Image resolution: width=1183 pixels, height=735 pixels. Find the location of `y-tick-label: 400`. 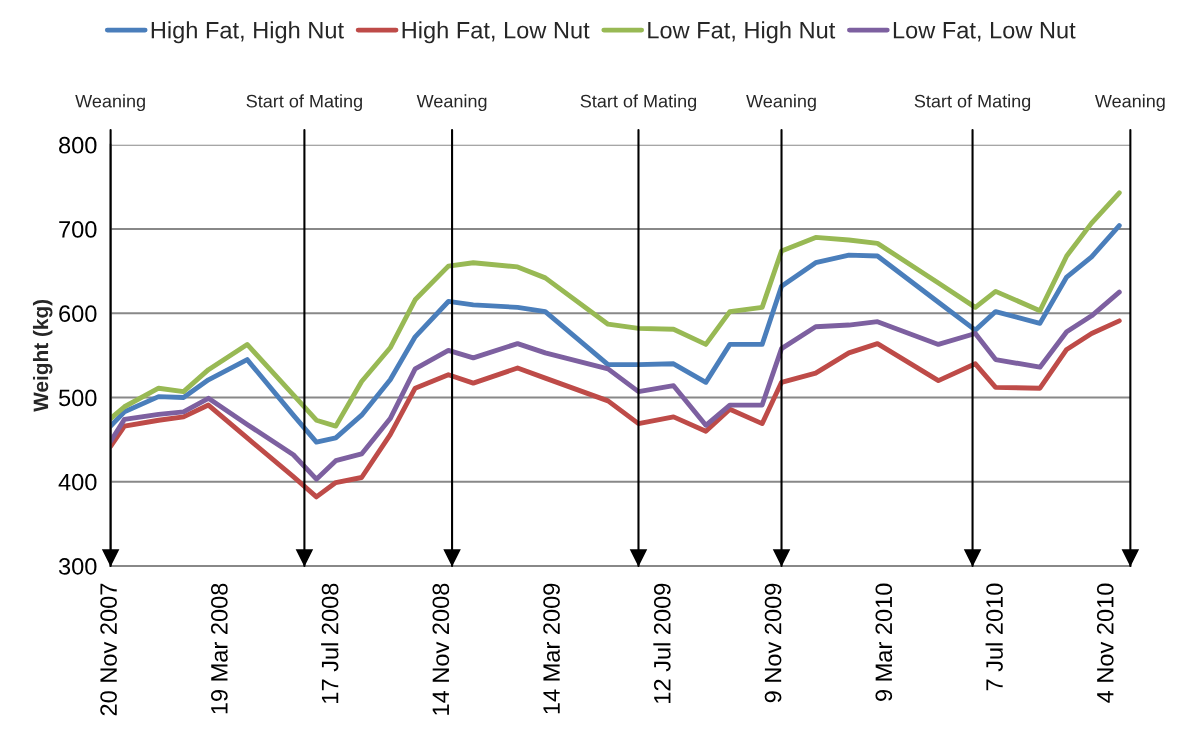

y-tick-label: 400 is located at coordinates (77, 482).